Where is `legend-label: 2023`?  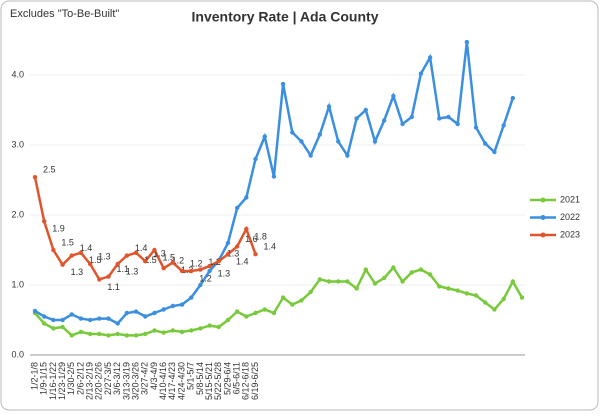
legend-label: 2023 is located at coordinates (570, 234).